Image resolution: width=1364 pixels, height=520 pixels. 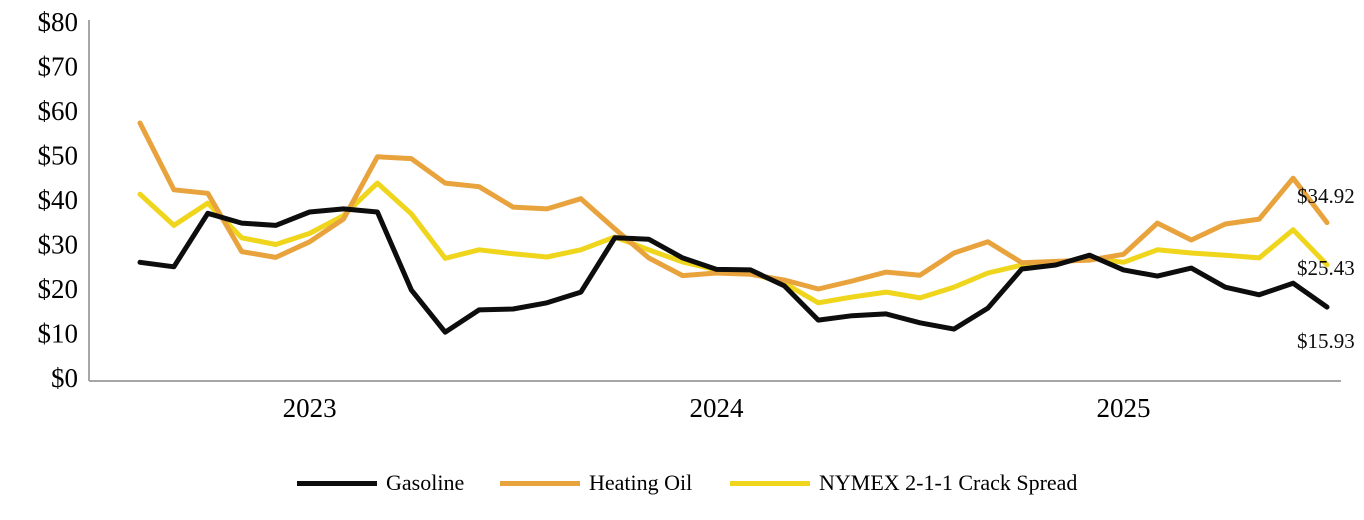 I want to click on end-value-label: $34.92, so click(x=1326, y=196).